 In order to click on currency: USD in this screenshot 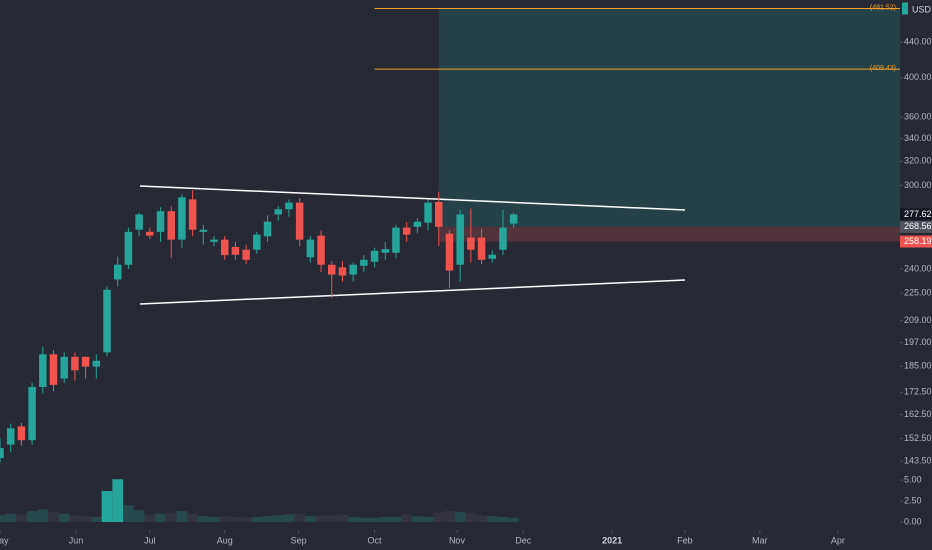, I will do `click(922, 9)`.